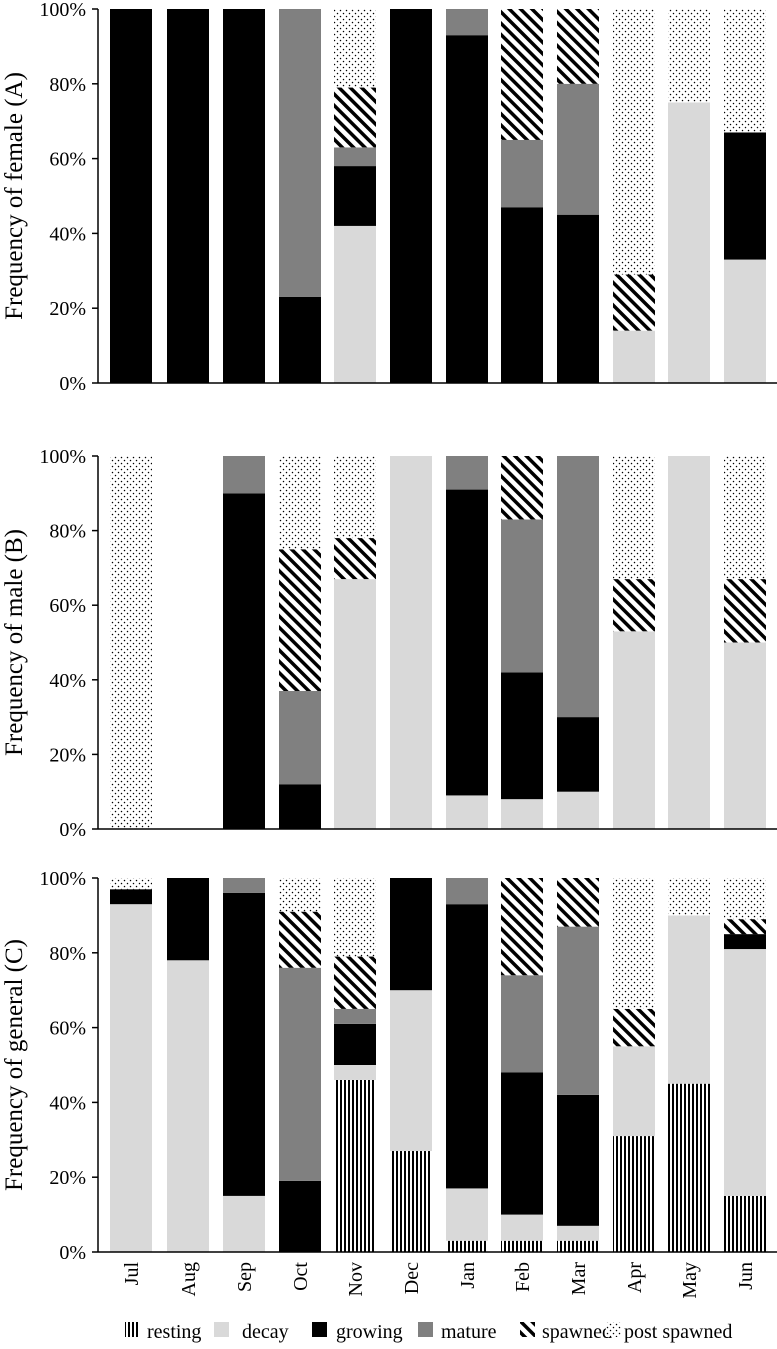 The image size is (777, 1349). Describe the element at coordinates (301, 1276) in the screenshot. I see `x-tick-label: Oct` at that location.